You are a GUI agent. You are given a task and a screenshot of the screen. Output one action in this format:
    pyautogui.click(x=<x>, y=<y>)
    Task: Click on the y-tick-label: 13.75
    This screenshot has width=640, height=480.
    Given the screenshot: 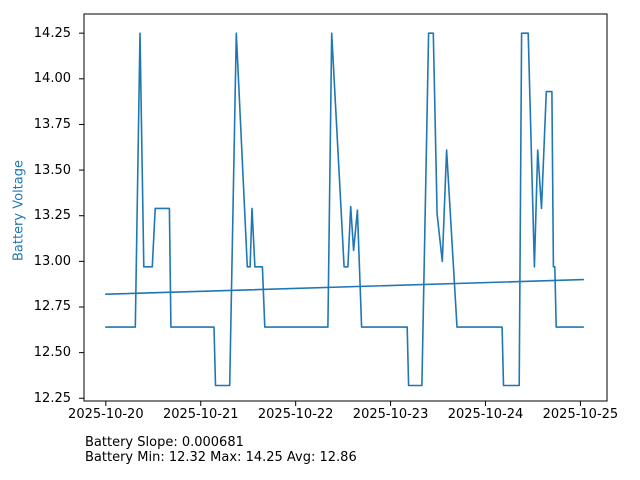 What is the action you would take?
    pyautogui.click(x=52, y=124)
    